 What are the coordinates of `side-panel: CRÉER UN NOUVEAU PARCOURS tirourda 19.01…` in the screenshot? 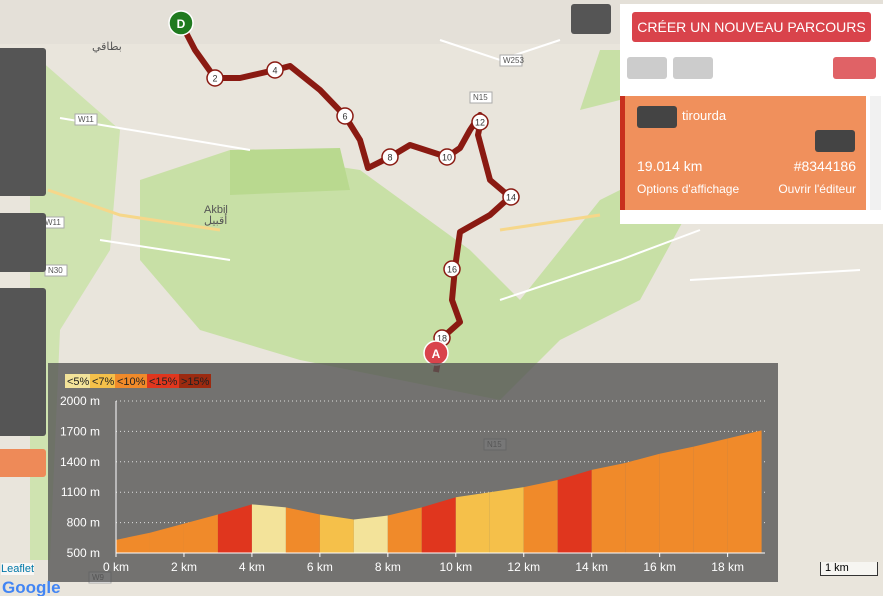 It's located at (751, 114).